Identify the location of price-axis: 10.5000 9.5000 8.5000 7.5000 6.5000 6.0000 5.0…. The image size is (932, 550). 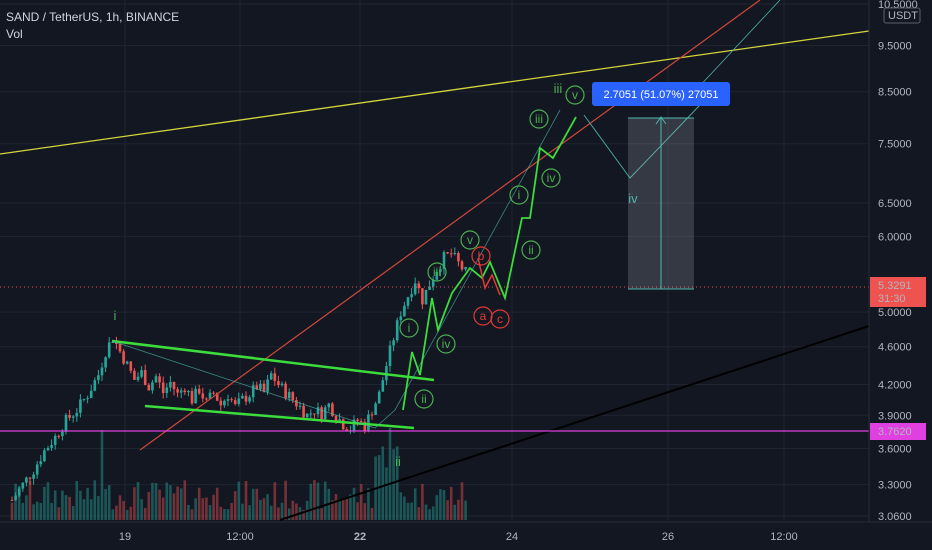
(900, 275).